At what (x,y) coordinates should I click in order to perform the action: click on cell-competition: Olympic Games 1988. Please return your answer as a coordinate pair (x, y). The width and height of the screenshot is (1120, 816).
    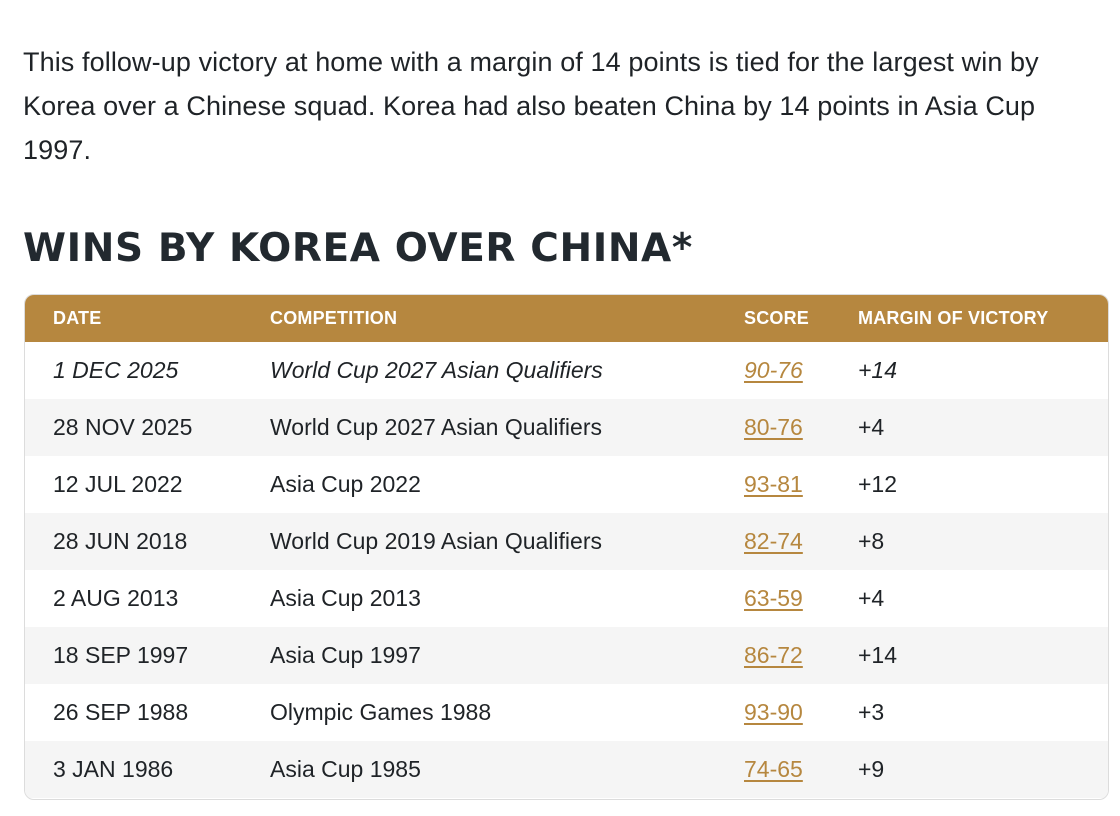
    Looking at the image, I should click on (381, 712).